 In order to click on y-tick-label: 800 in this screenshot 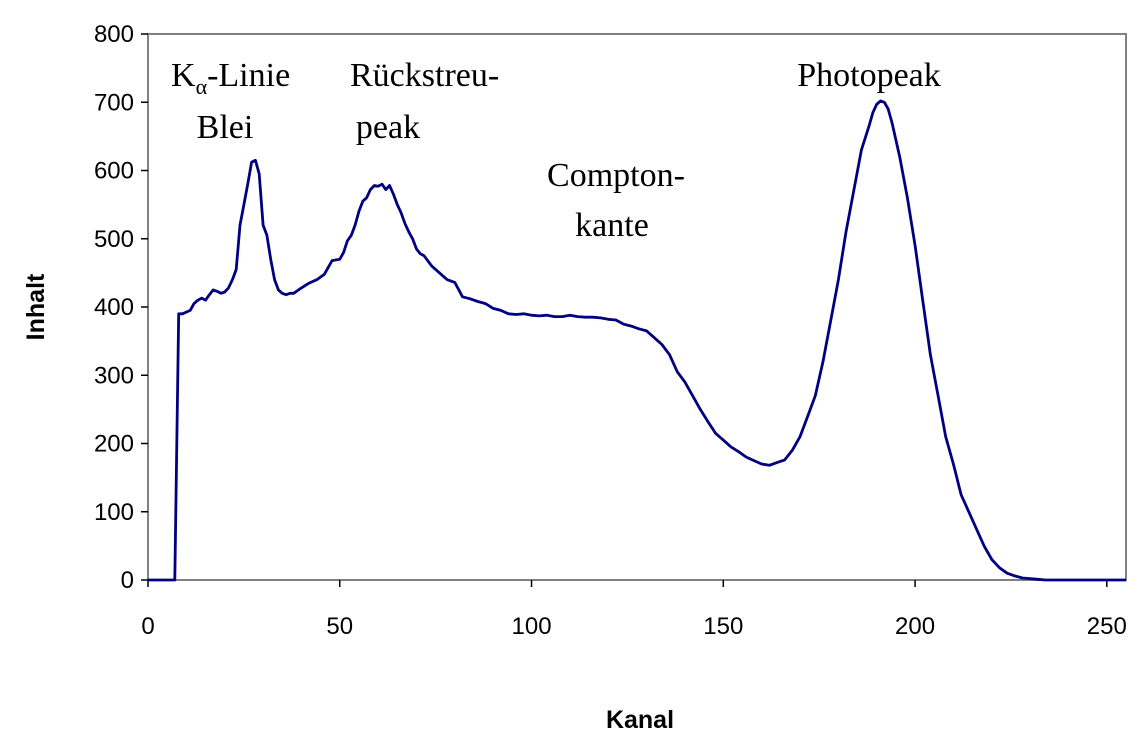, I will do `click(114, 34)`.